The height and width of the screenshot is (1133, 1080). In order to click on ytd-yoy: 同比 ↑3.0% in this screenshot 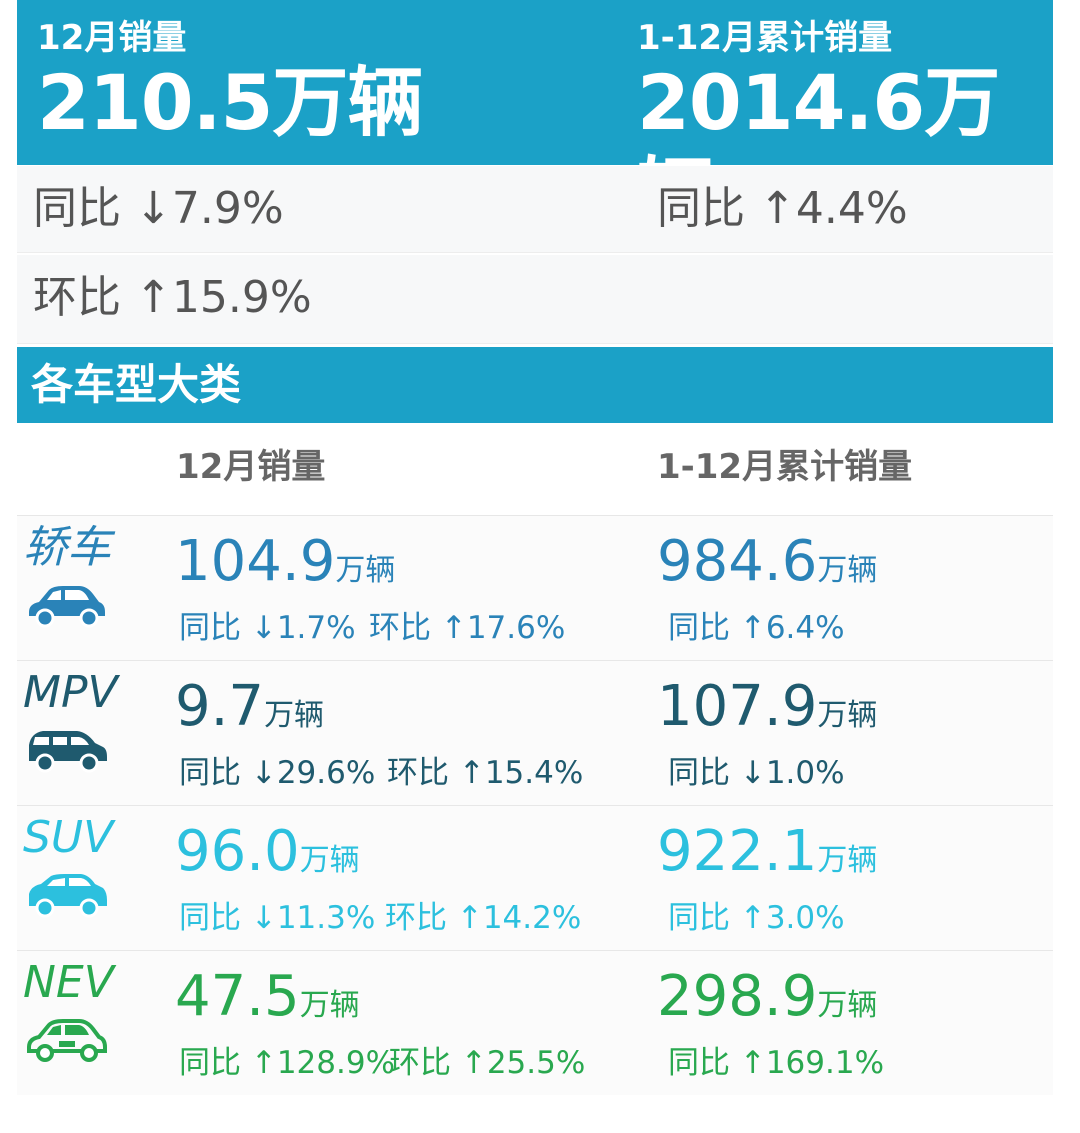, I will do `click(756, 918)`.